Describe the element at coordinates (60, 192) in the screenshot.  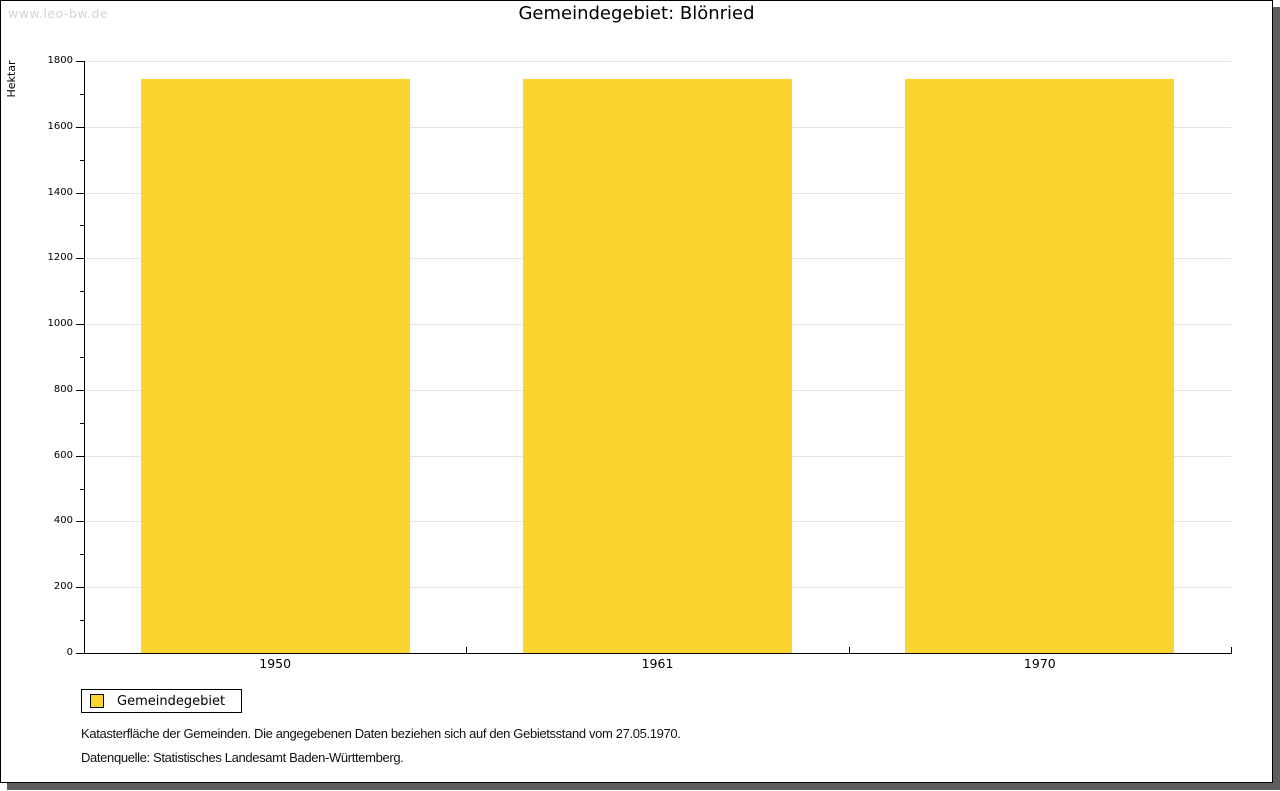
I see `y-tick-label: 1400` at that location.